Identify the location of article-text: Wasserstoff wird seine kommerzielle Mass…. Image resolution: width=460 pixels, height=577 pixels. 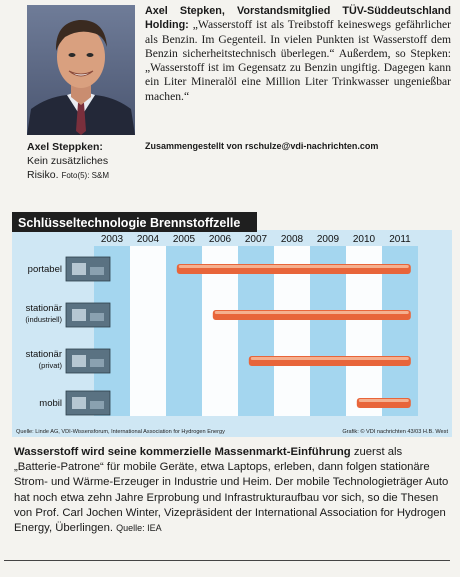
(232, 490).